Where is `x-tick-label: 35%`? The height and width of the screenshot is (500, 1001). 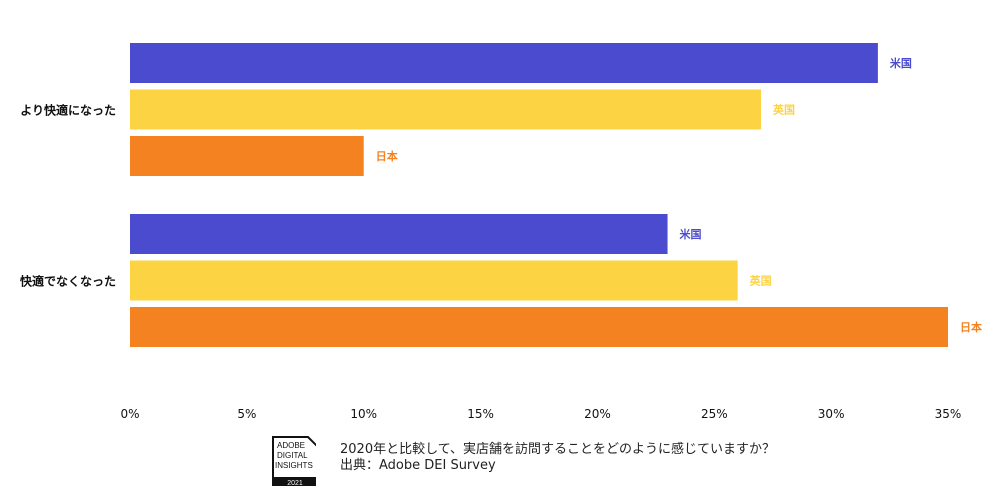 x-tick-label: 35% is located at coordinates (948, 414).